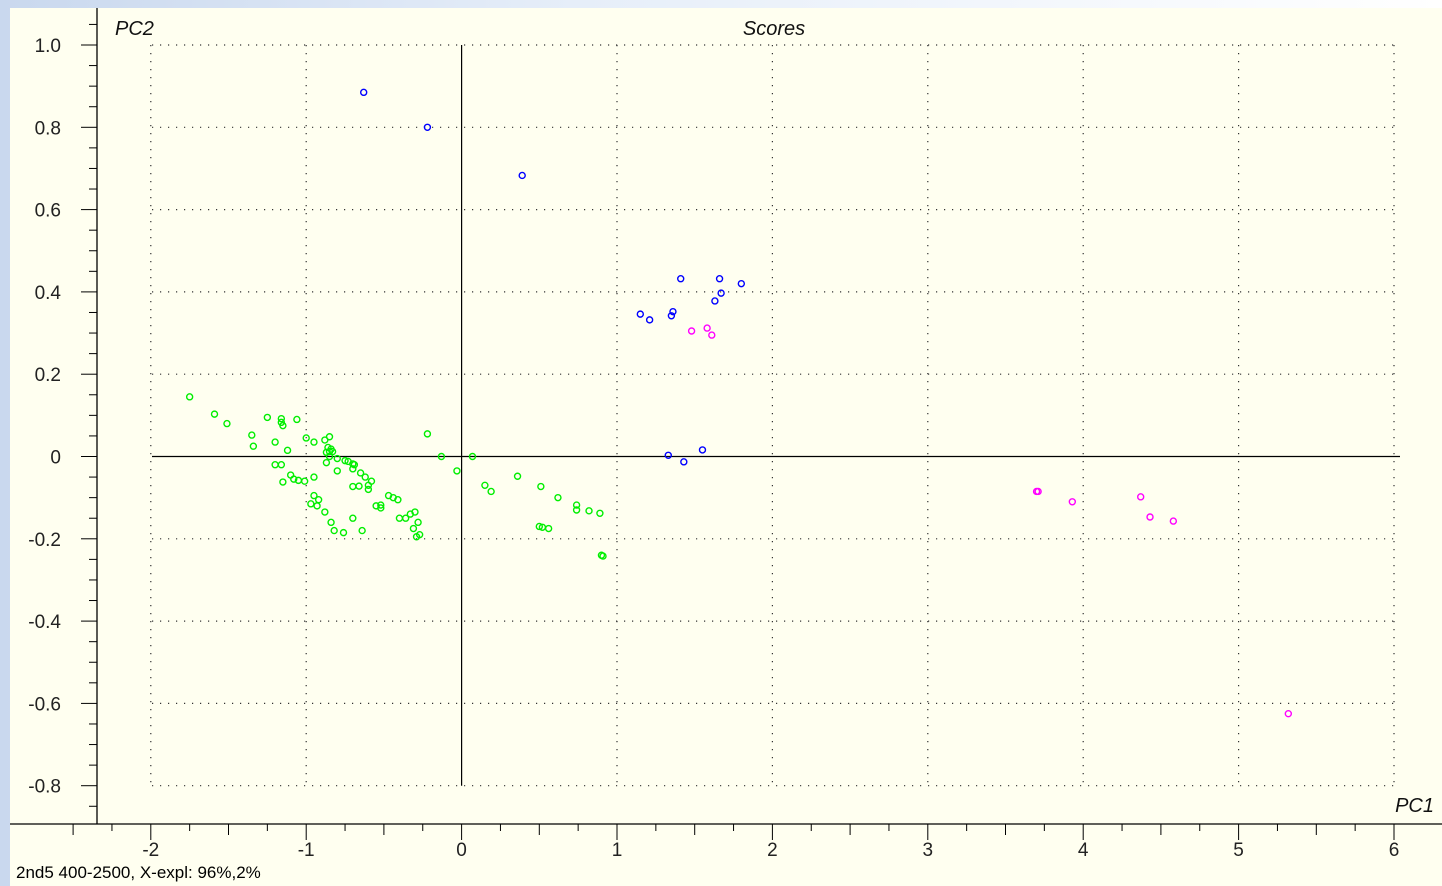  I want to click on x-tick-label: 5, so click(1238, 850).